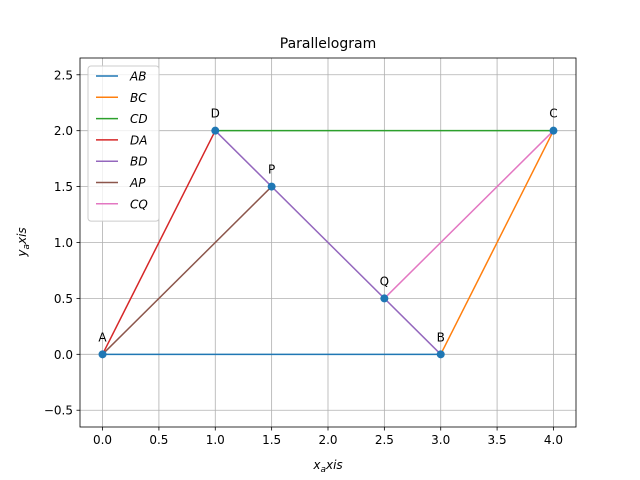 Image resolution: width=640 pixels, height=480 pixels. I want to click on legend-label: DA, so click(138, 140).